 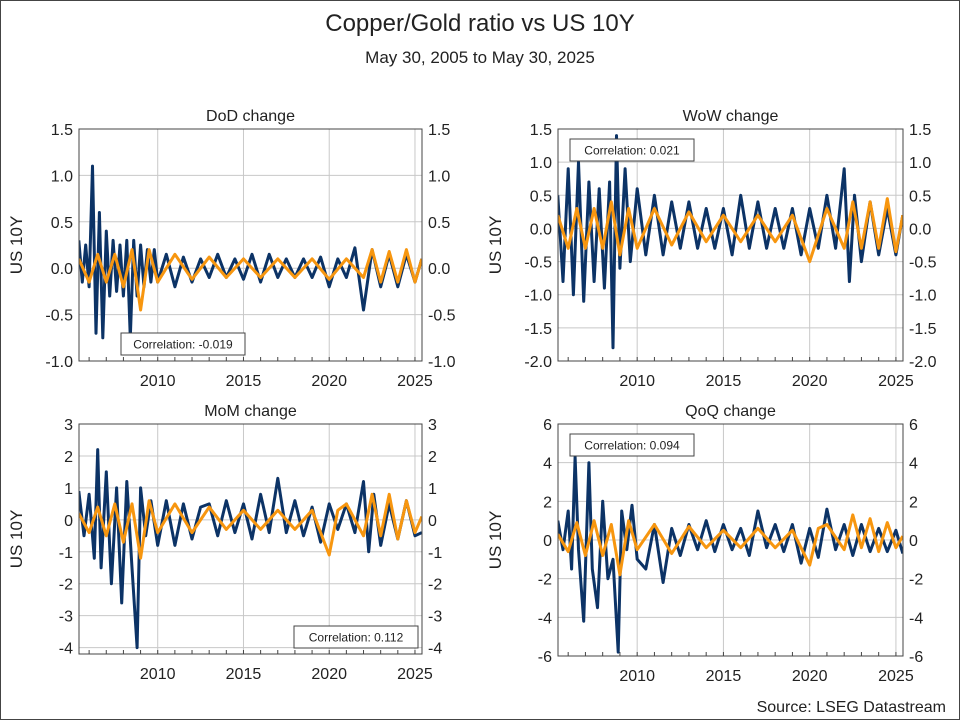 What do you see at coordinates (66, 617) in the screenshot?
I see `y-tick-label: -3` at bounding box center [66, 617].